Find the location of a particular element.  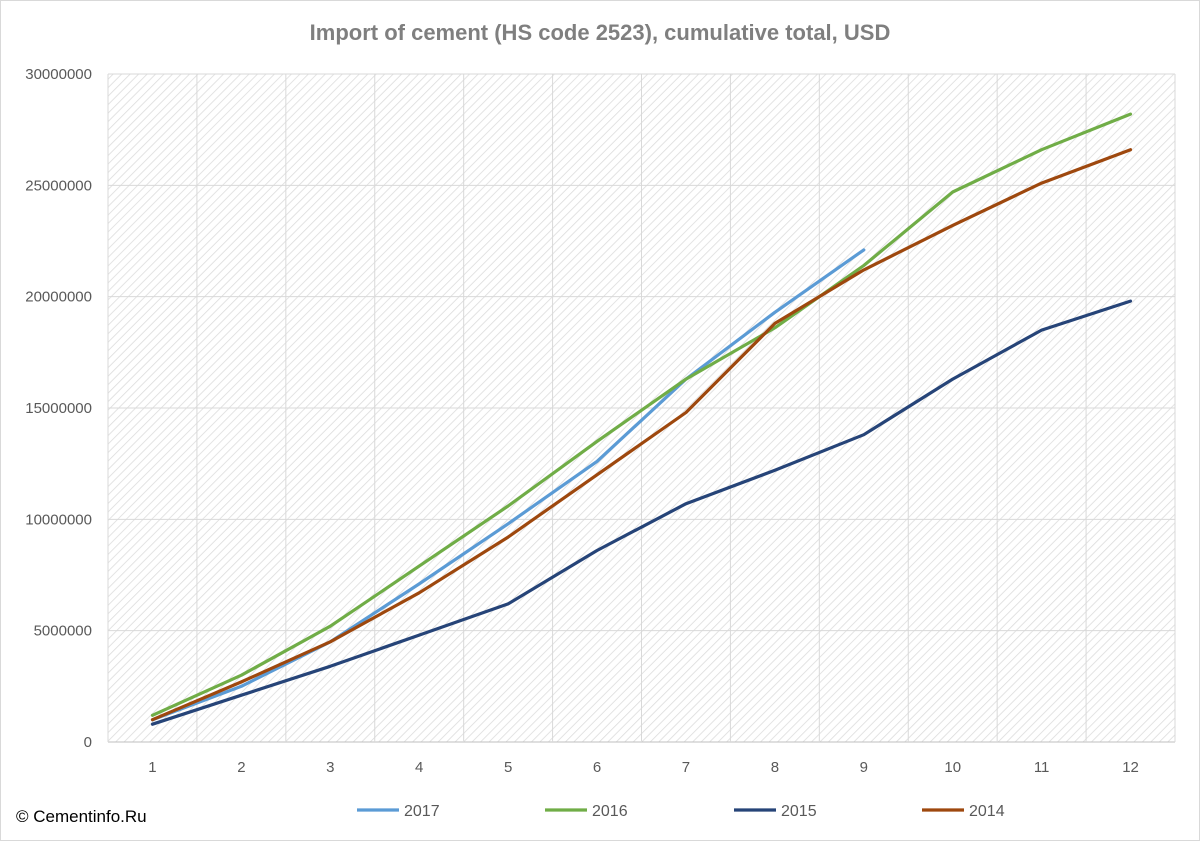

copyright-text: © Cementinfo.Ru is located at coordinates (81, 816).